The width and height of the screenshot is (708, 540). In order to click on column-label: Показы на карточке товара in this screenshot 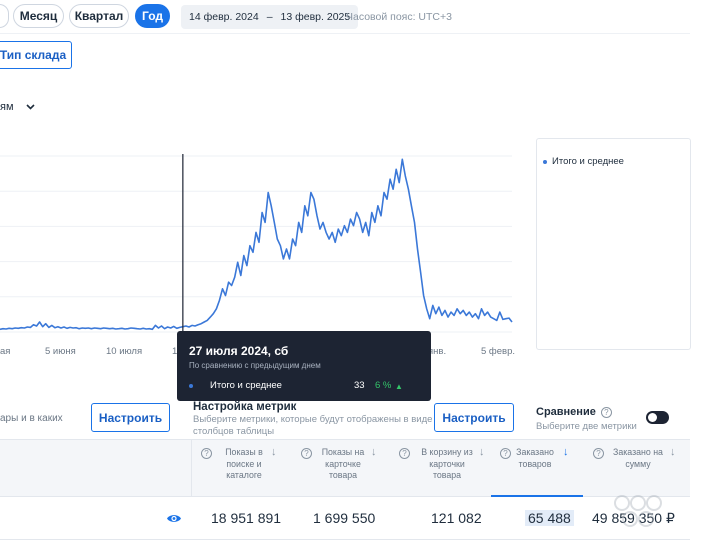, I will do `click(343, 463)`.